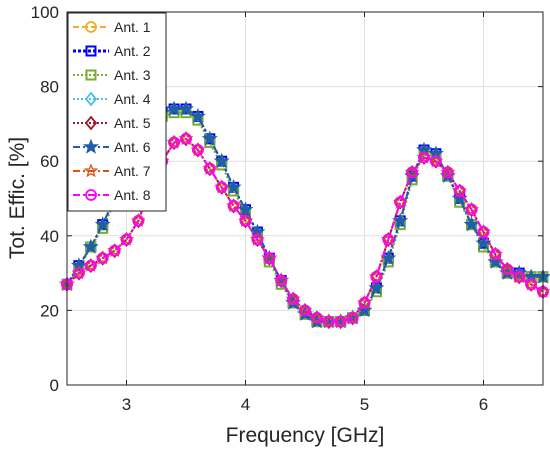  I want to click on legend-entry: Ant. 6, so click(112, 146).